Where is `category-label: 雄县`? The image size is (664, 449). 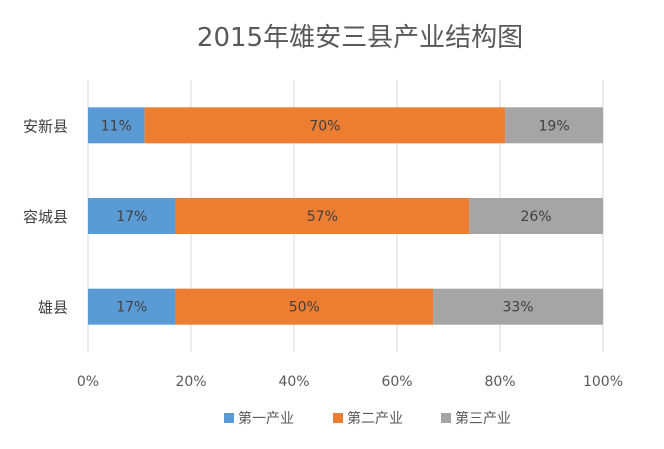
category-label: 雄县 is located at coordinates (53, 308).